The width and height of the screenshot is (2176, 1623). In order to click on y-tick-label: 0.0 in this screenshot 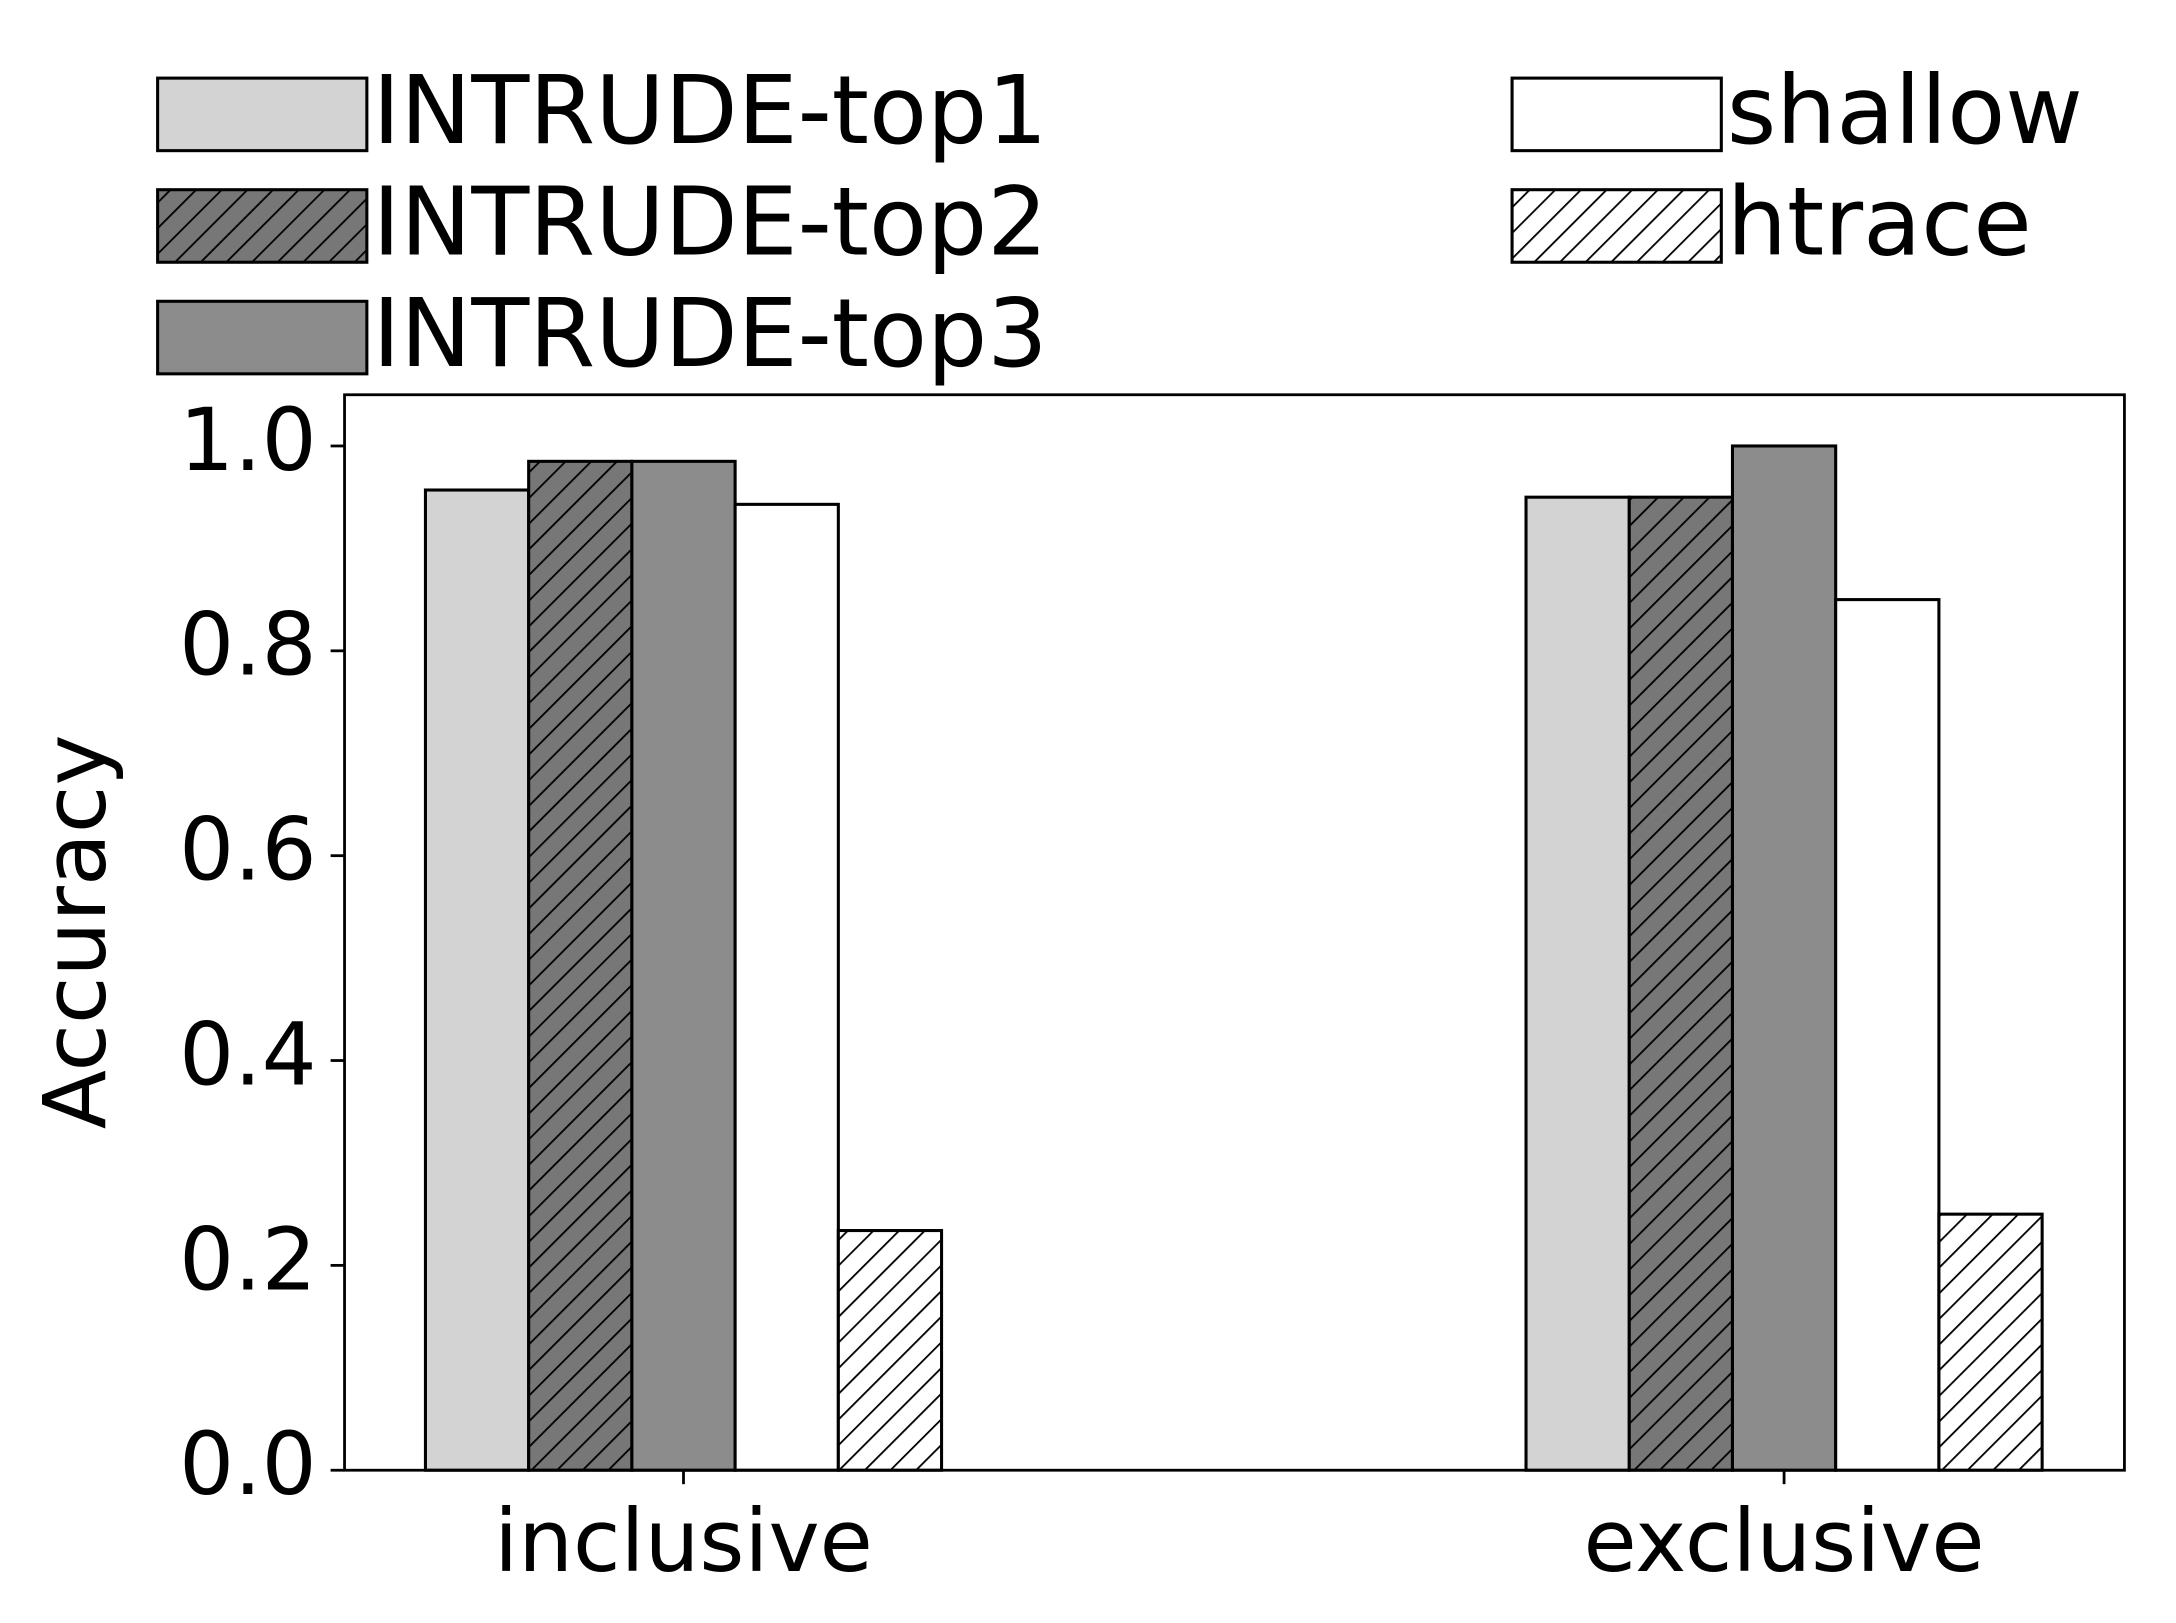, I will do `click(248, 1465)`.